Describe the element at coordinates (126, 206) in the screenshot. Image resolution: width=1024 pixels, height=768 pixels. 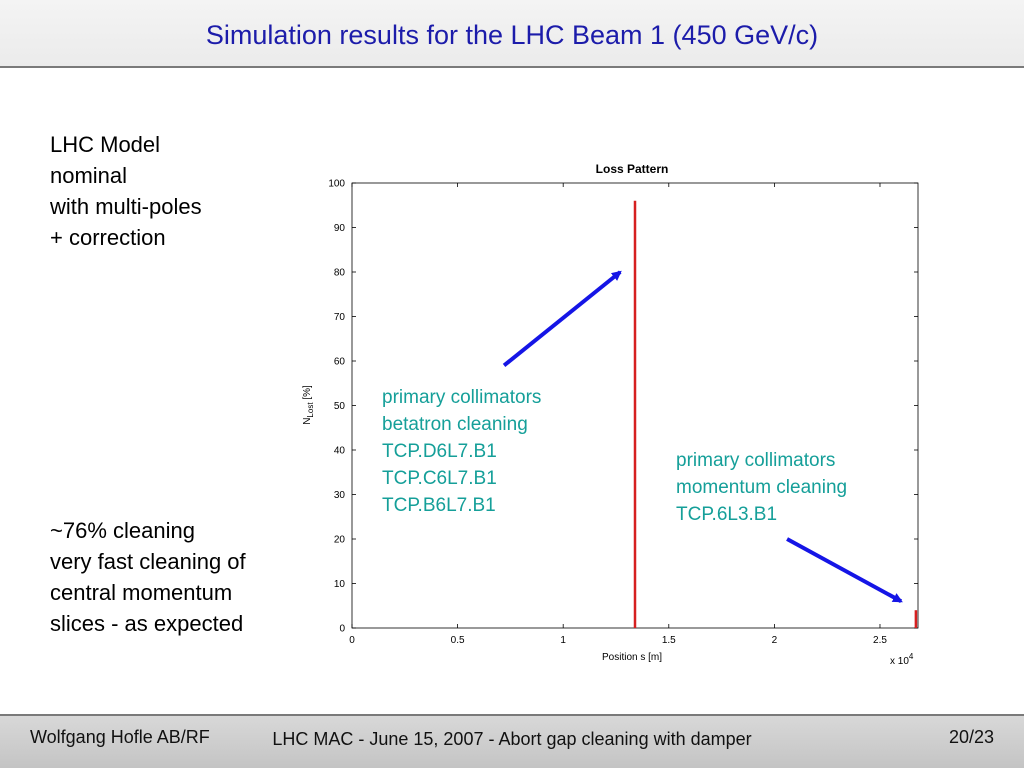
I see `model-line: with multi-poles` at that location.